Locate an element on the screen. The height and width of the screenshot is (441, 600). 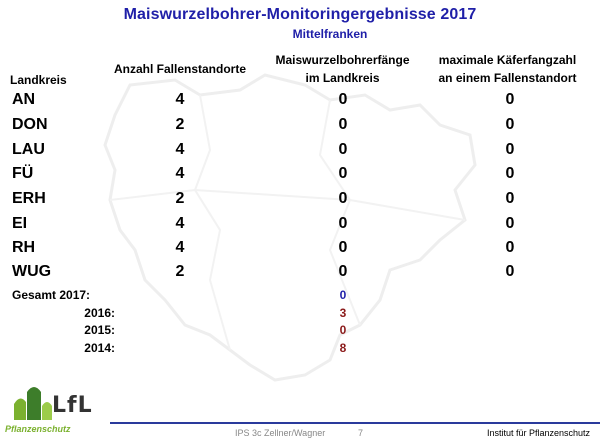
header-max-line2: an einem Fallenstandort is located at coordinates (507, 78).